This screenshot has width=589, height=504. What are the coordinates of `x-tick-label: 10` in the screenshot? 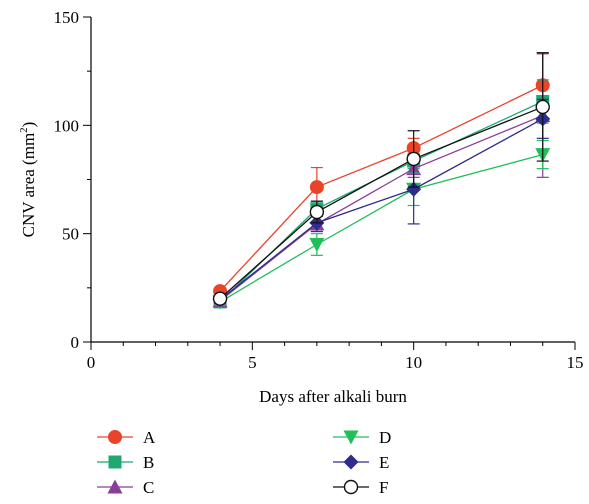 It's located at (413, 362).